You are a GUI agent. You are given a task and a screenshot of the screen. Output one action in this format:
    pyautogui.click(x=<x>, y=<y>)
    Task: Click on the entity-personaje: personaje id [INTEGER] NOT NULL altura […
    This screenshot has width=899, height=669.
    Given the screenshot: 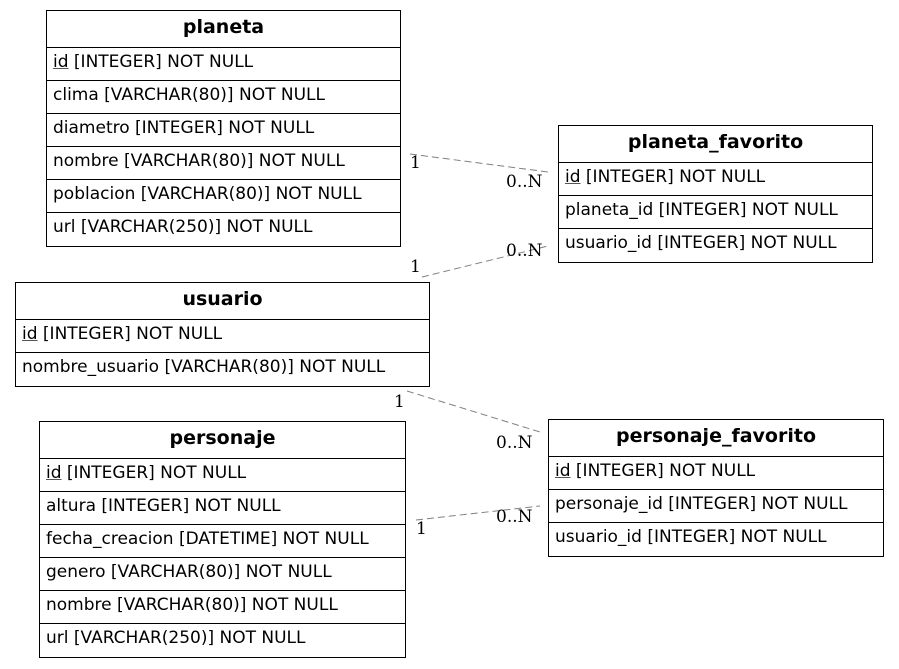 What is the action you would take?
    pyautogui.click(x=222, y=539)
    